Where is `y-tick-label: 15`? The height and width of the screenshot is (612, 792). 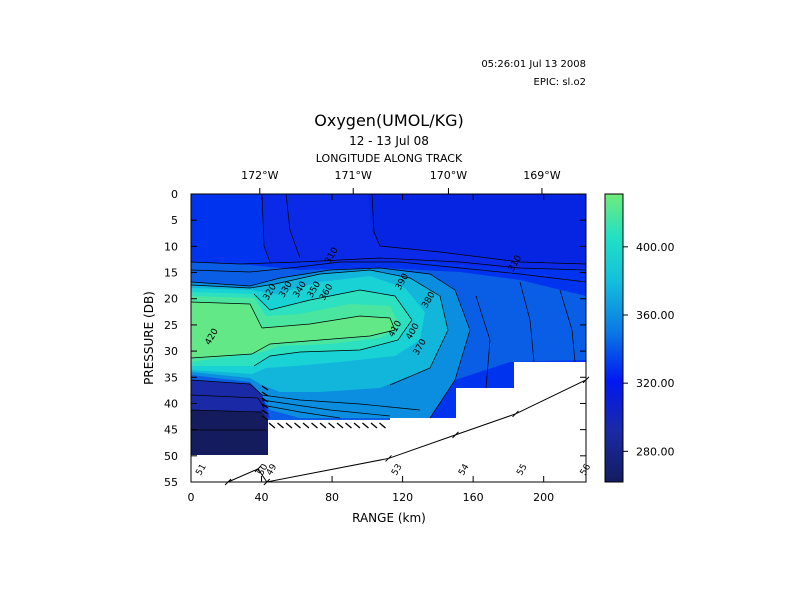 y-tick-label: 15 is located at coordinates (171, 273).